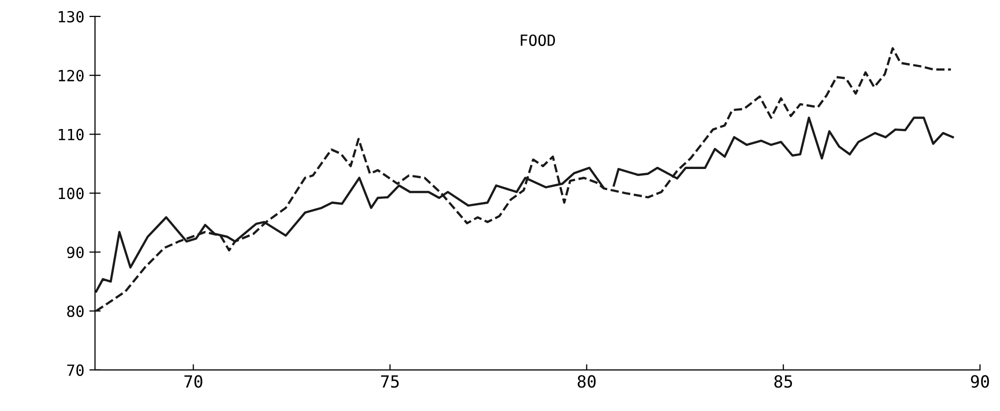  What do you see at coordinates (71, 76) in the screenshot?
I see `y-tick-label: 120` at bounding box center [71, 76].